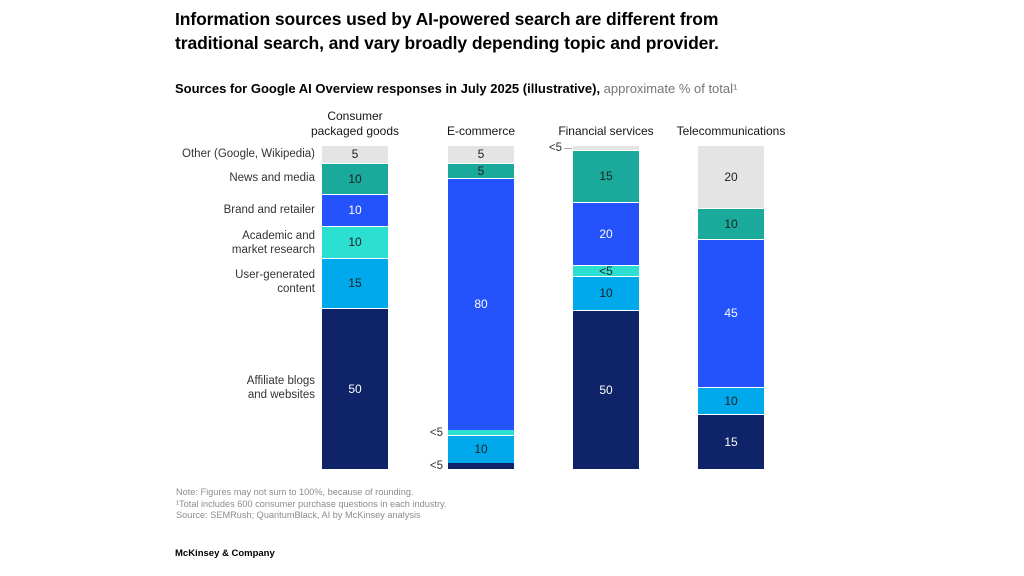  I want to click on segment-financial-services-brand: 20, so click(606, 233).